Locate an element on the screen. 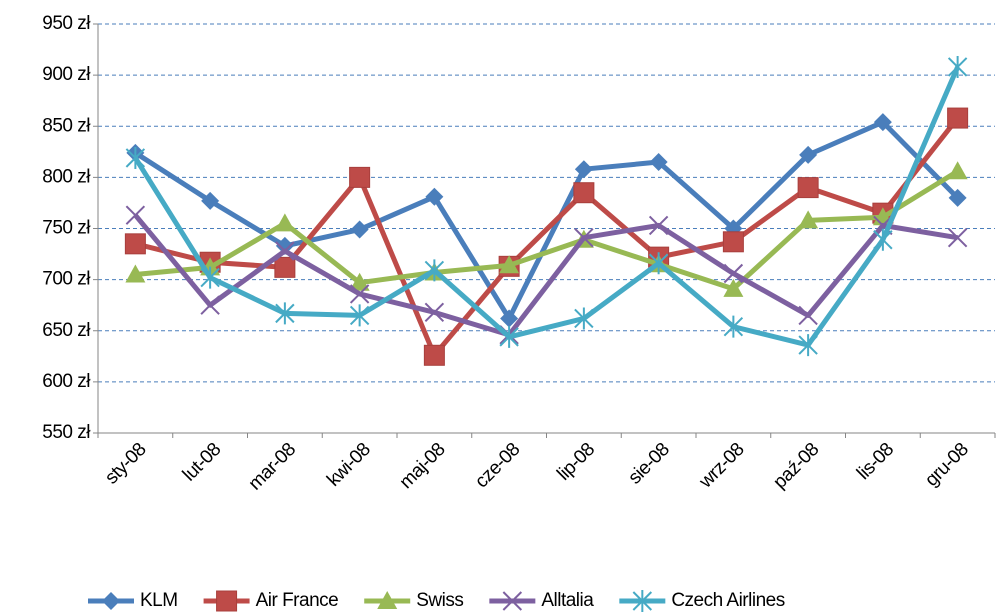  legend-label: Air France is located at coordinates (297, 600).